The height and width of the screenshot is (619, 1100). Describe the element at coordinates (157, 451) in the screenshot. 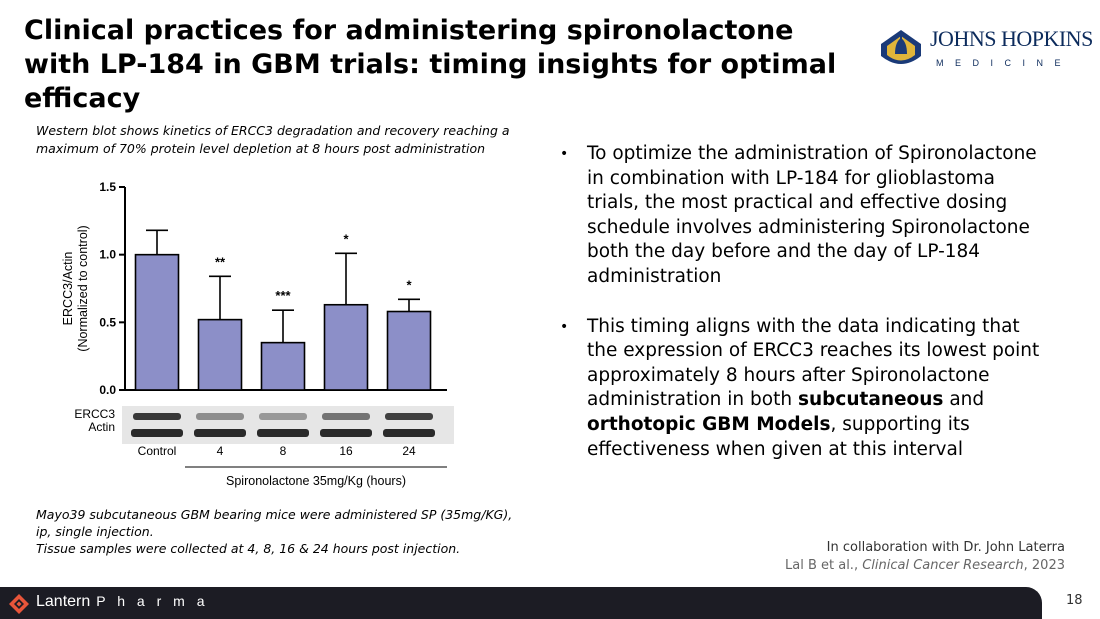

I see `x-tick-label-Control: Control` at that location.